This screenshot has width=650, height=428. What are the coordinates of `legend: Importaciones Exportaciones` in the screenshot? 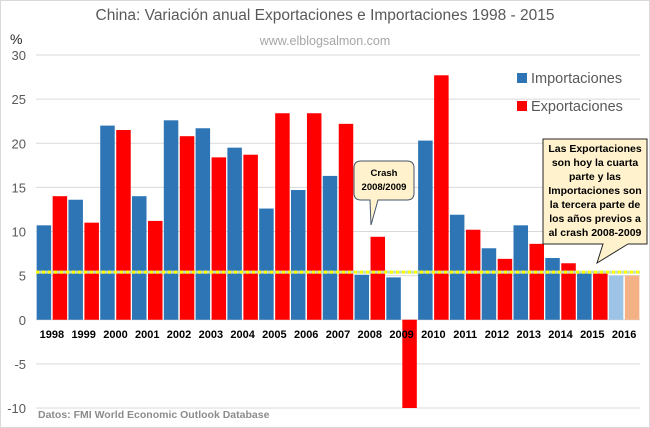 It's located at (570, 93).